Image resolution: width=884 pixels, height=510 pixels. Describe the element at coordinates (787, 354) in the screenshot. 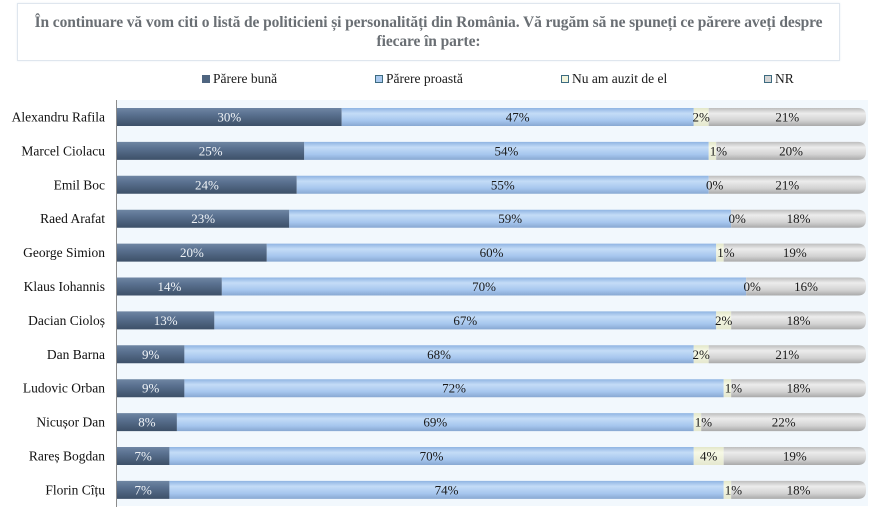

I see `data-label-nr-dan-barna: 21%` at that location.